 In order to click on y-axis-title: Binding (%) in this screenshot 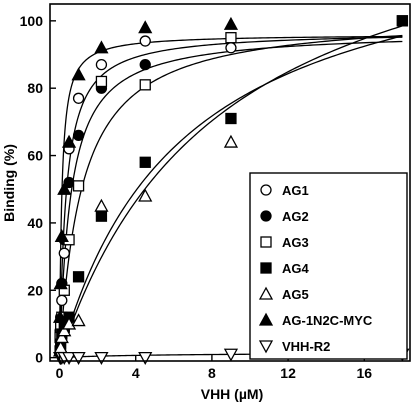, I will do `click(9, 183)`.